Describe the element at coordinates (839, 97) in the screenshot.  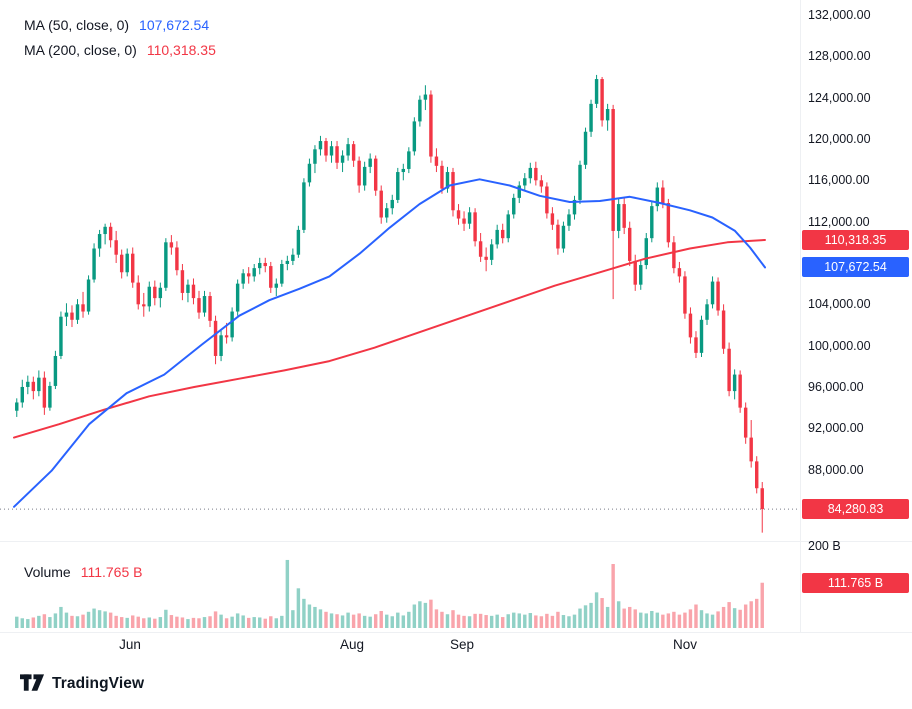
I see `price-tick-label: 124,000.00` at that location.